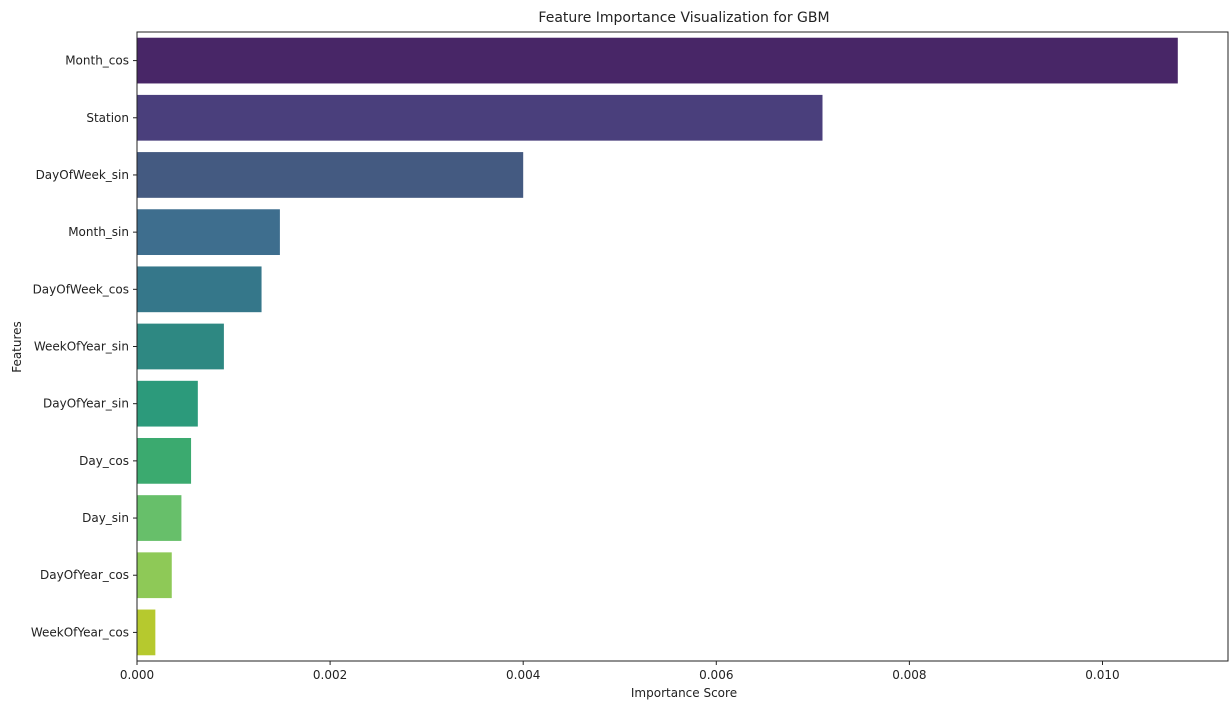 Image resolution: width=1231 pixels, height=705 pixels. Describe the element at coordinates (1102, 675) in the screenshot. I see `x-tick-label: 0.010` at that location.